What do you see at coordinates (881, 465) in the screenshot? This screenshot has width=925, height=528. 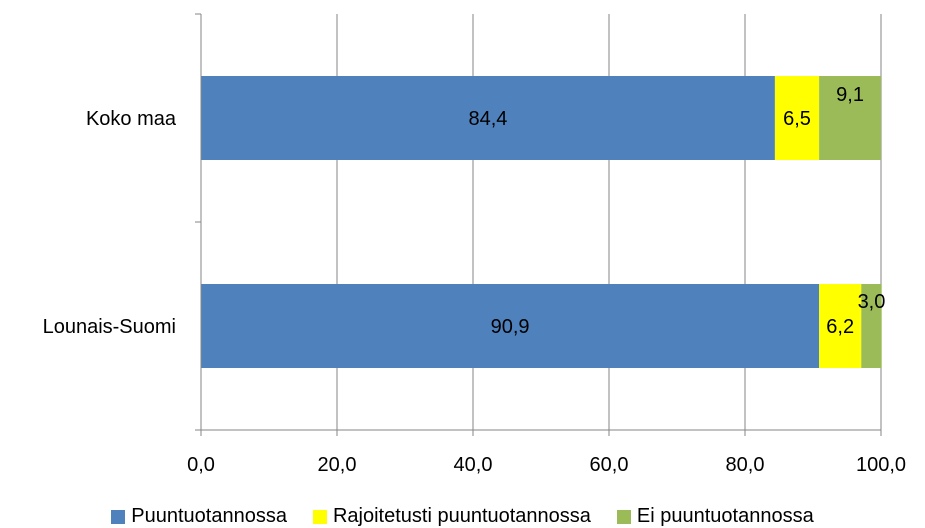 I see `x-tick-label: 100,0` at bounding box center [881, 465].